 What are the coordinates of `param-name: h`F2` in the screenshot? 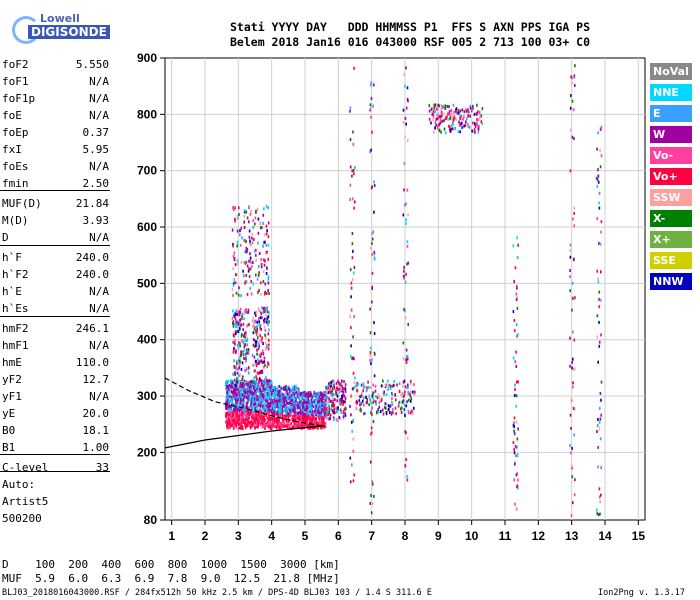 It's located at (15, 274).